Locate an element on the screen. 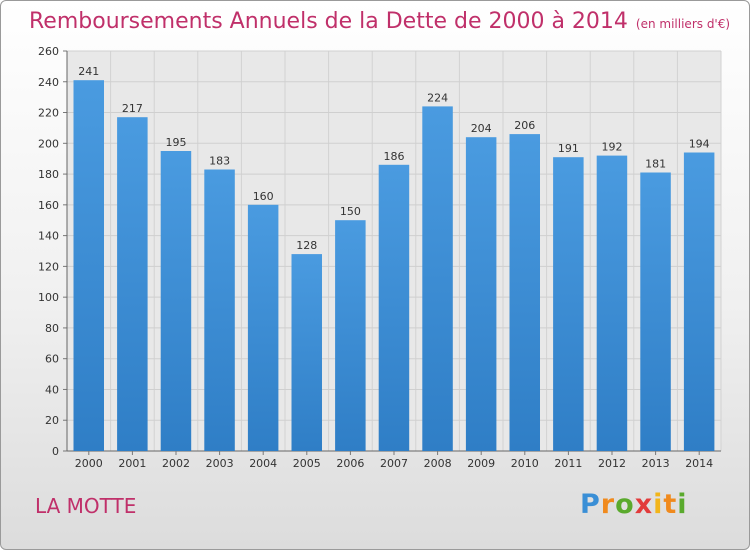  value-label-2004: 160 is located at coordinates (263, 196).